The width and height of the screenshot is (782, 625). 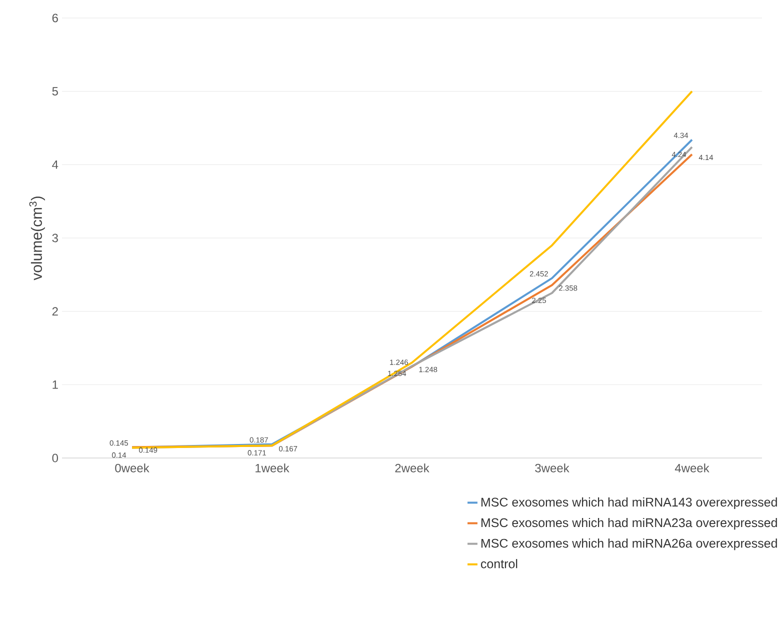 What do you see at coordinates (132, 468) in the screenshot?
I see `x-tick-label: 0week` at bounding box center [132, 468].